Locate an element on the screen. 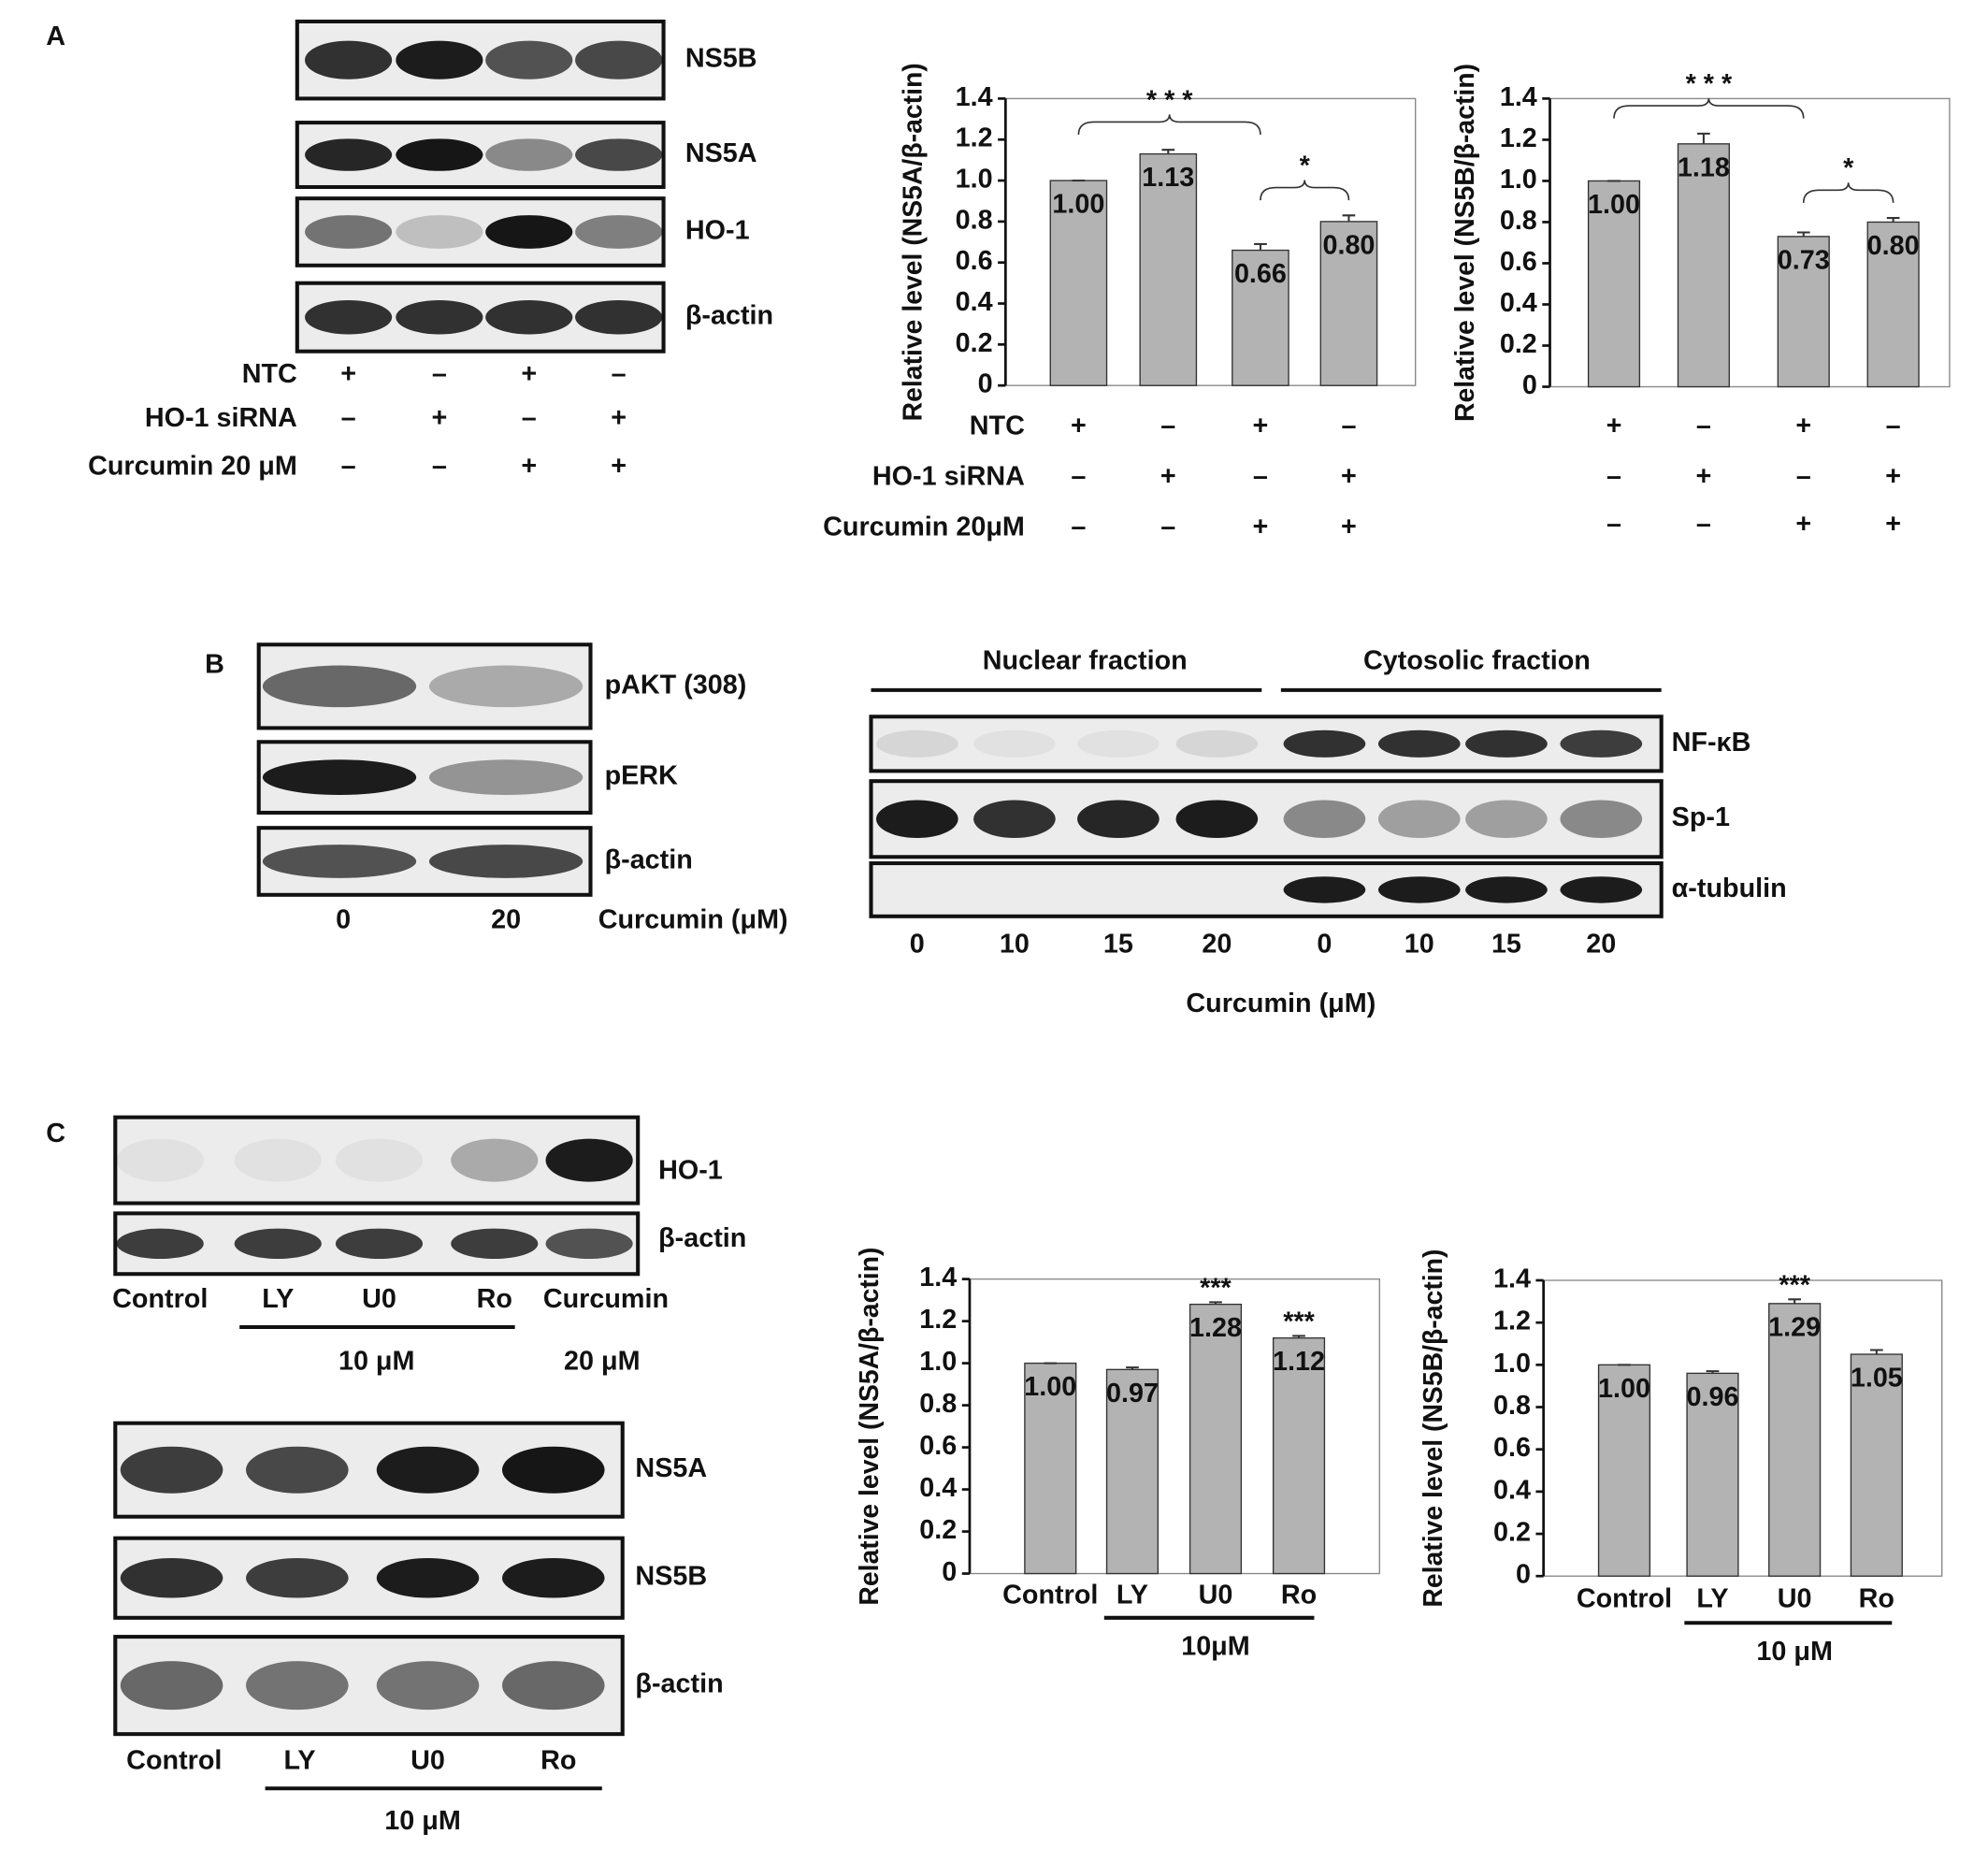  lane-label: Curcumin is located at coordinates (606, 1299).